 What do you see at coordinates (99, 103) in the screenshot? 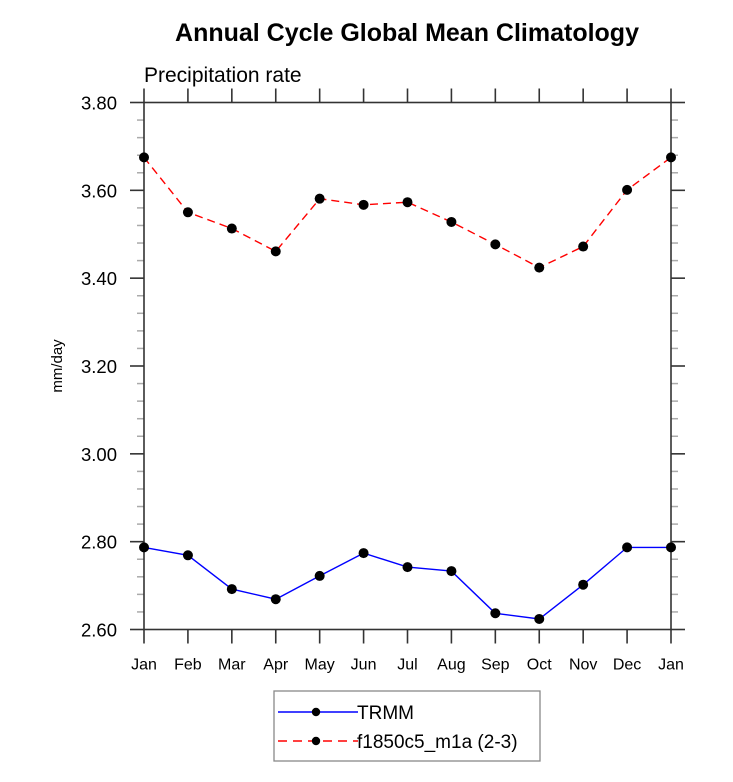
I see `y-tick-label: 3.80` at bounding box center [99, 103].